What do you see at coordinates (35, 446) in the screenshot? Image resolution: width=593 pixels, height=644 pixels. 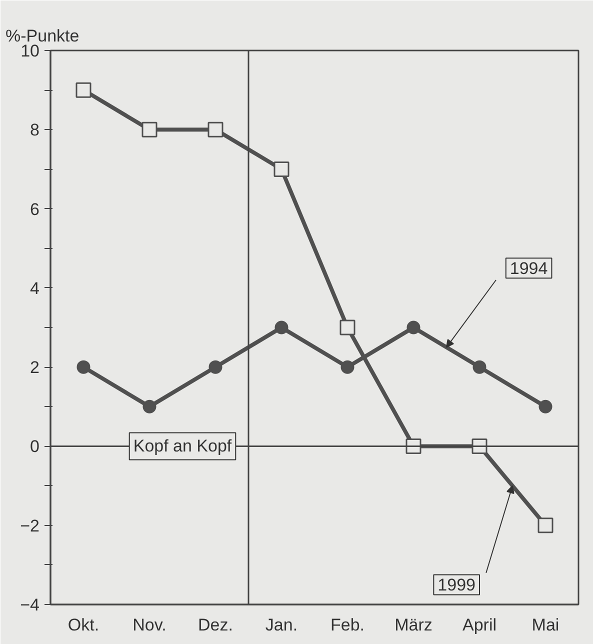 I see `y-tick-label: 0` at bounding box center [35, 446].